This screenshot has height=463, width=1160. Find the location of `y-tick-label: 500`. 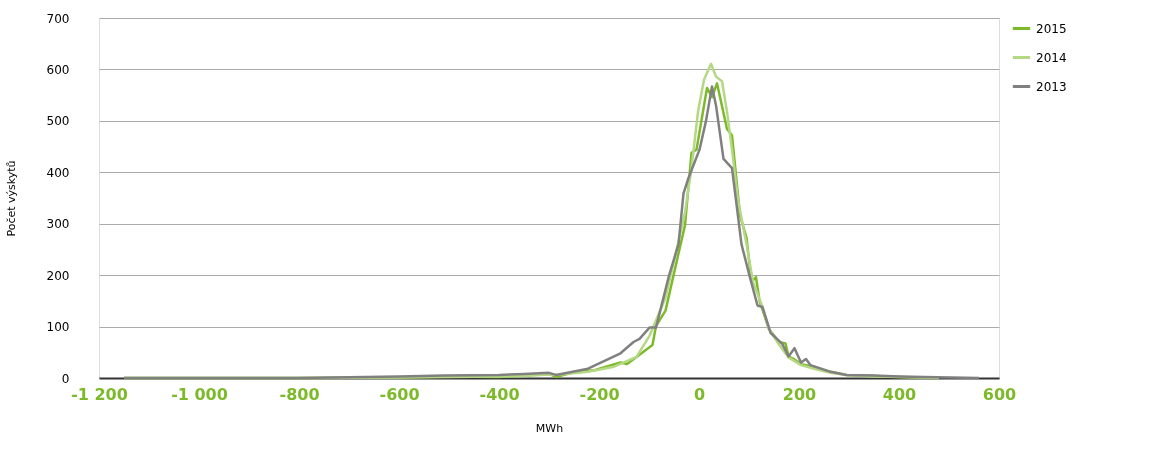

y-tick-label: 500 is located at coordinates (58, 121).